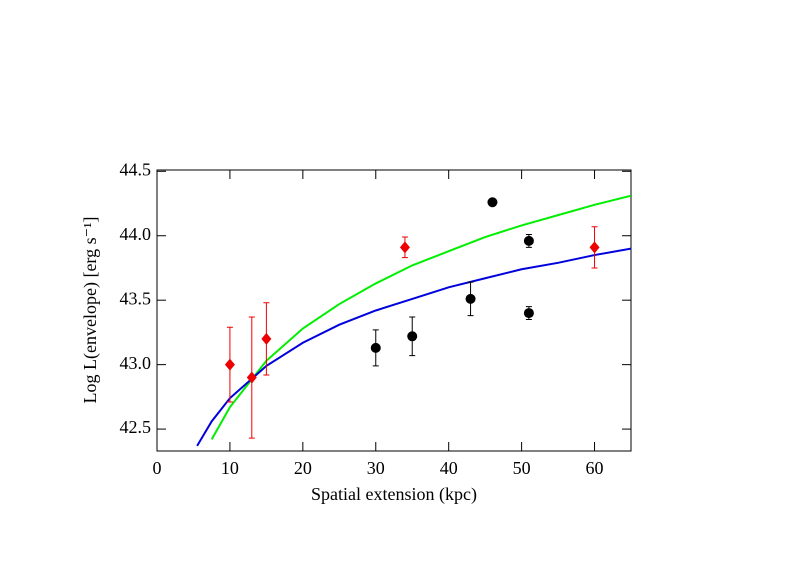 Image resolution: width=789 pixels, height=564 pixels. Describe the element at coordinates (136, 298) in the screenshot. I see `y-tick-label: 43.5` at that location.